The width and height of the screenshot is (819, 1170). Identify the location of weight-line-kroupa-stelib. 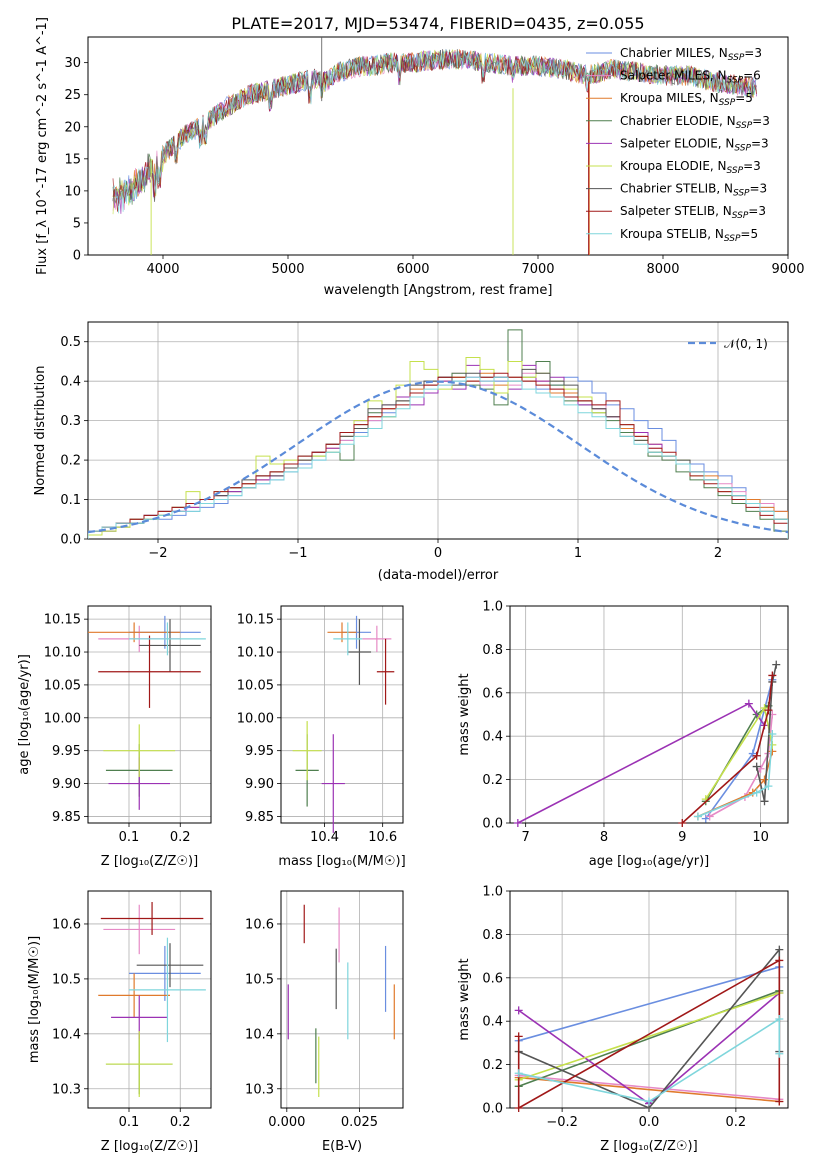
(735, 775).